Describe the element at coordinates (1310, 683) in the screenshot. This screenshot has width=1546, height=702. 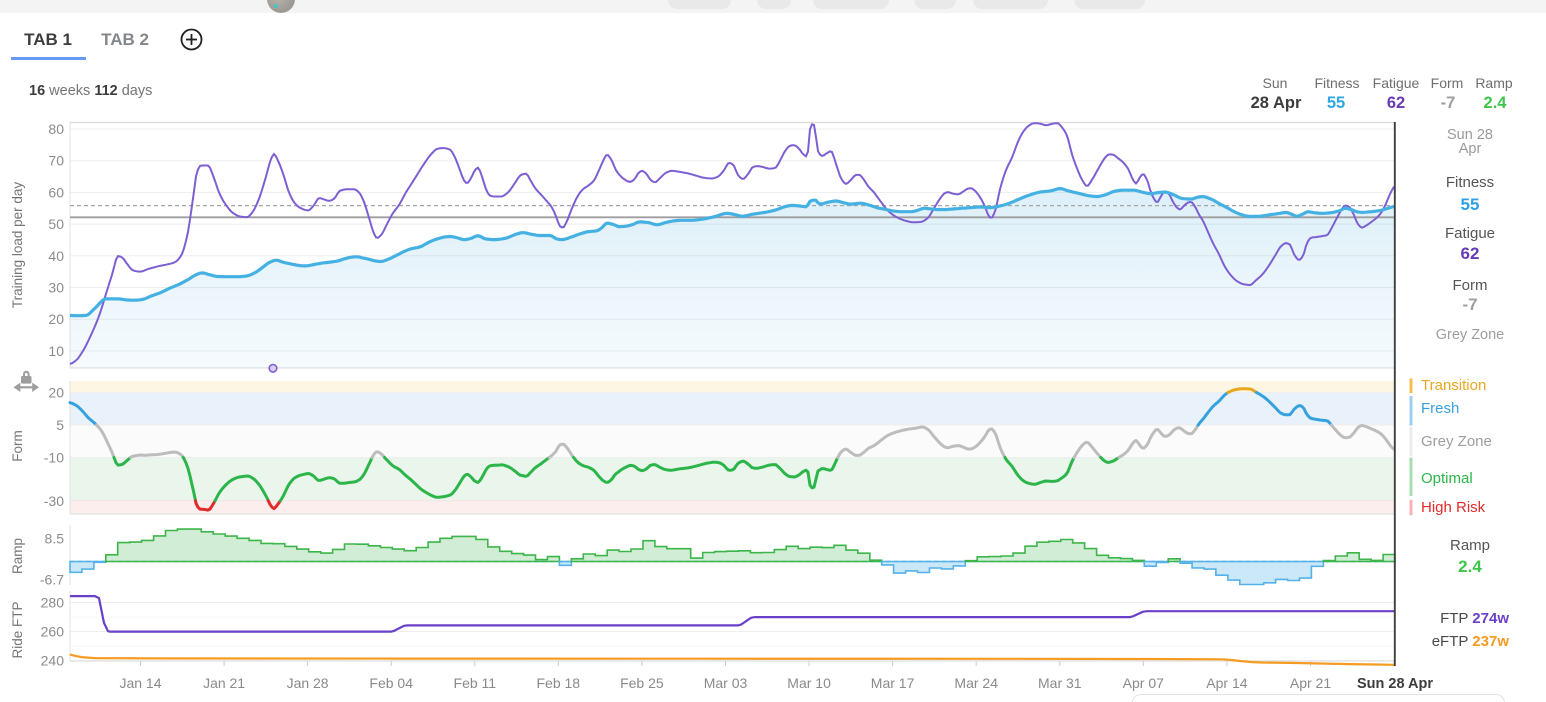
I see `svg-text: Apr 21` at that location.